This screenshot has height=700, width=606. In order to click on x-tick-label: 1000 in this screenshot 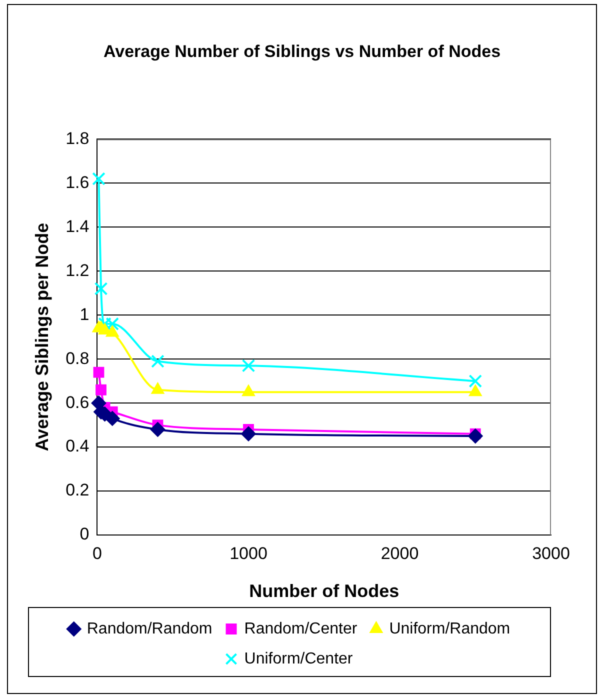, I will do `click(249, 553)`.